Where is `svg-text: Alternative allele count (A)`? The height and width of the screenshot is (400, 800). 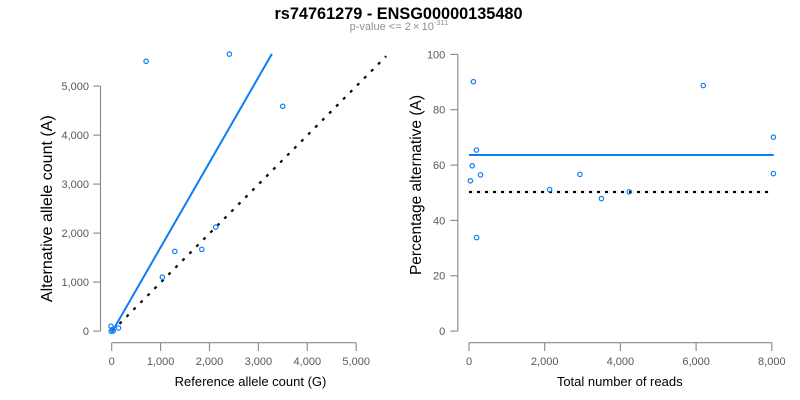 svg-text: Alternative allele count (A) is located at coordinates (47, 208).